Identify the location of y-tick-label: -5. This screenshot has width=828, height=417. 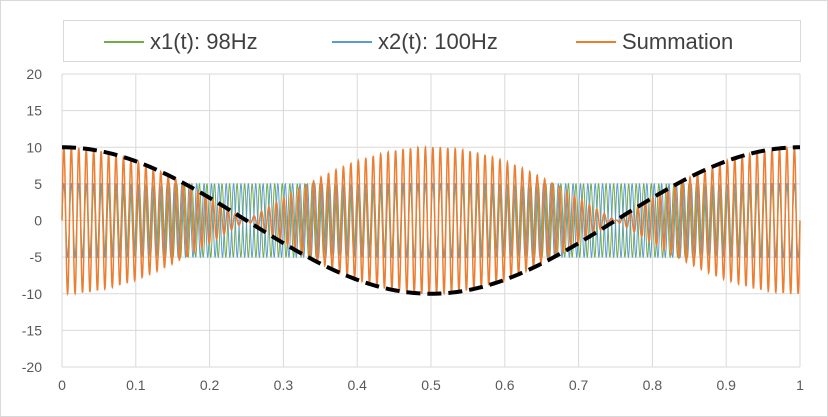
(36, 257).